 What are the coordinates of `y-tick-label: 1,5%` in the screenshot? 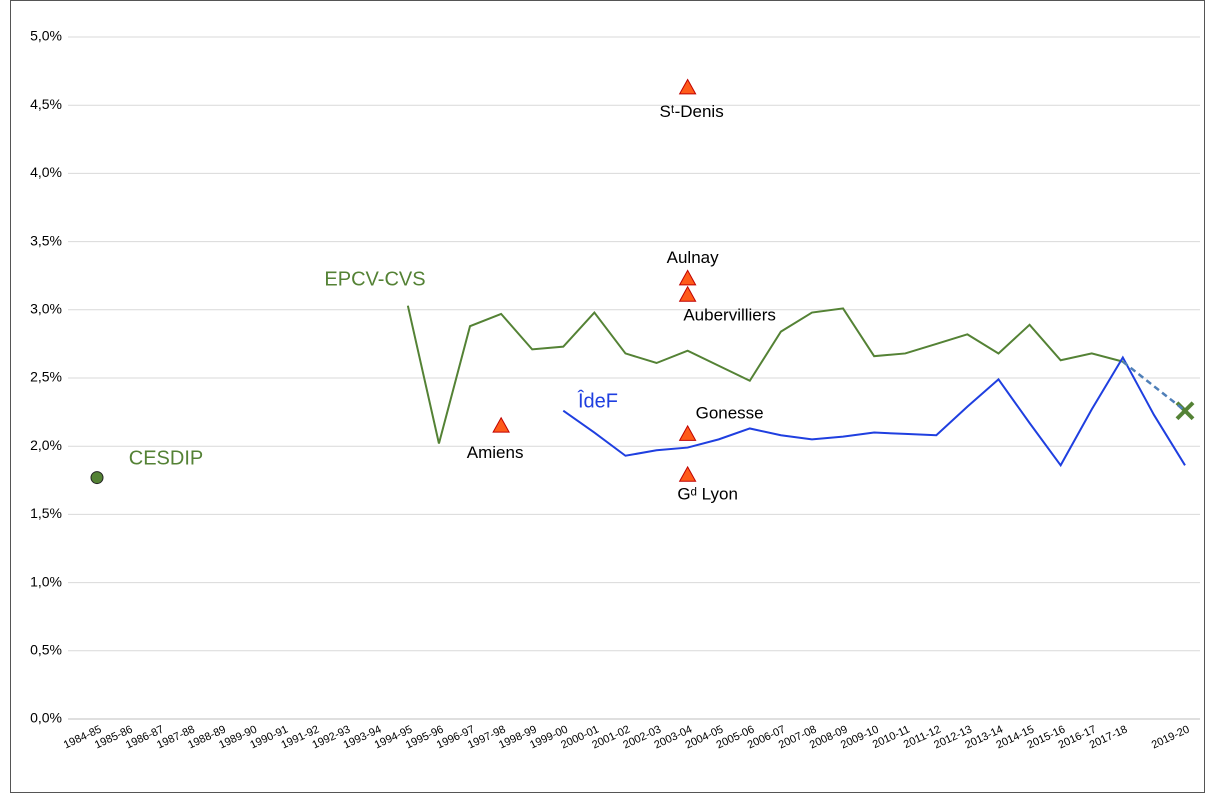 It's located at (46, 513).